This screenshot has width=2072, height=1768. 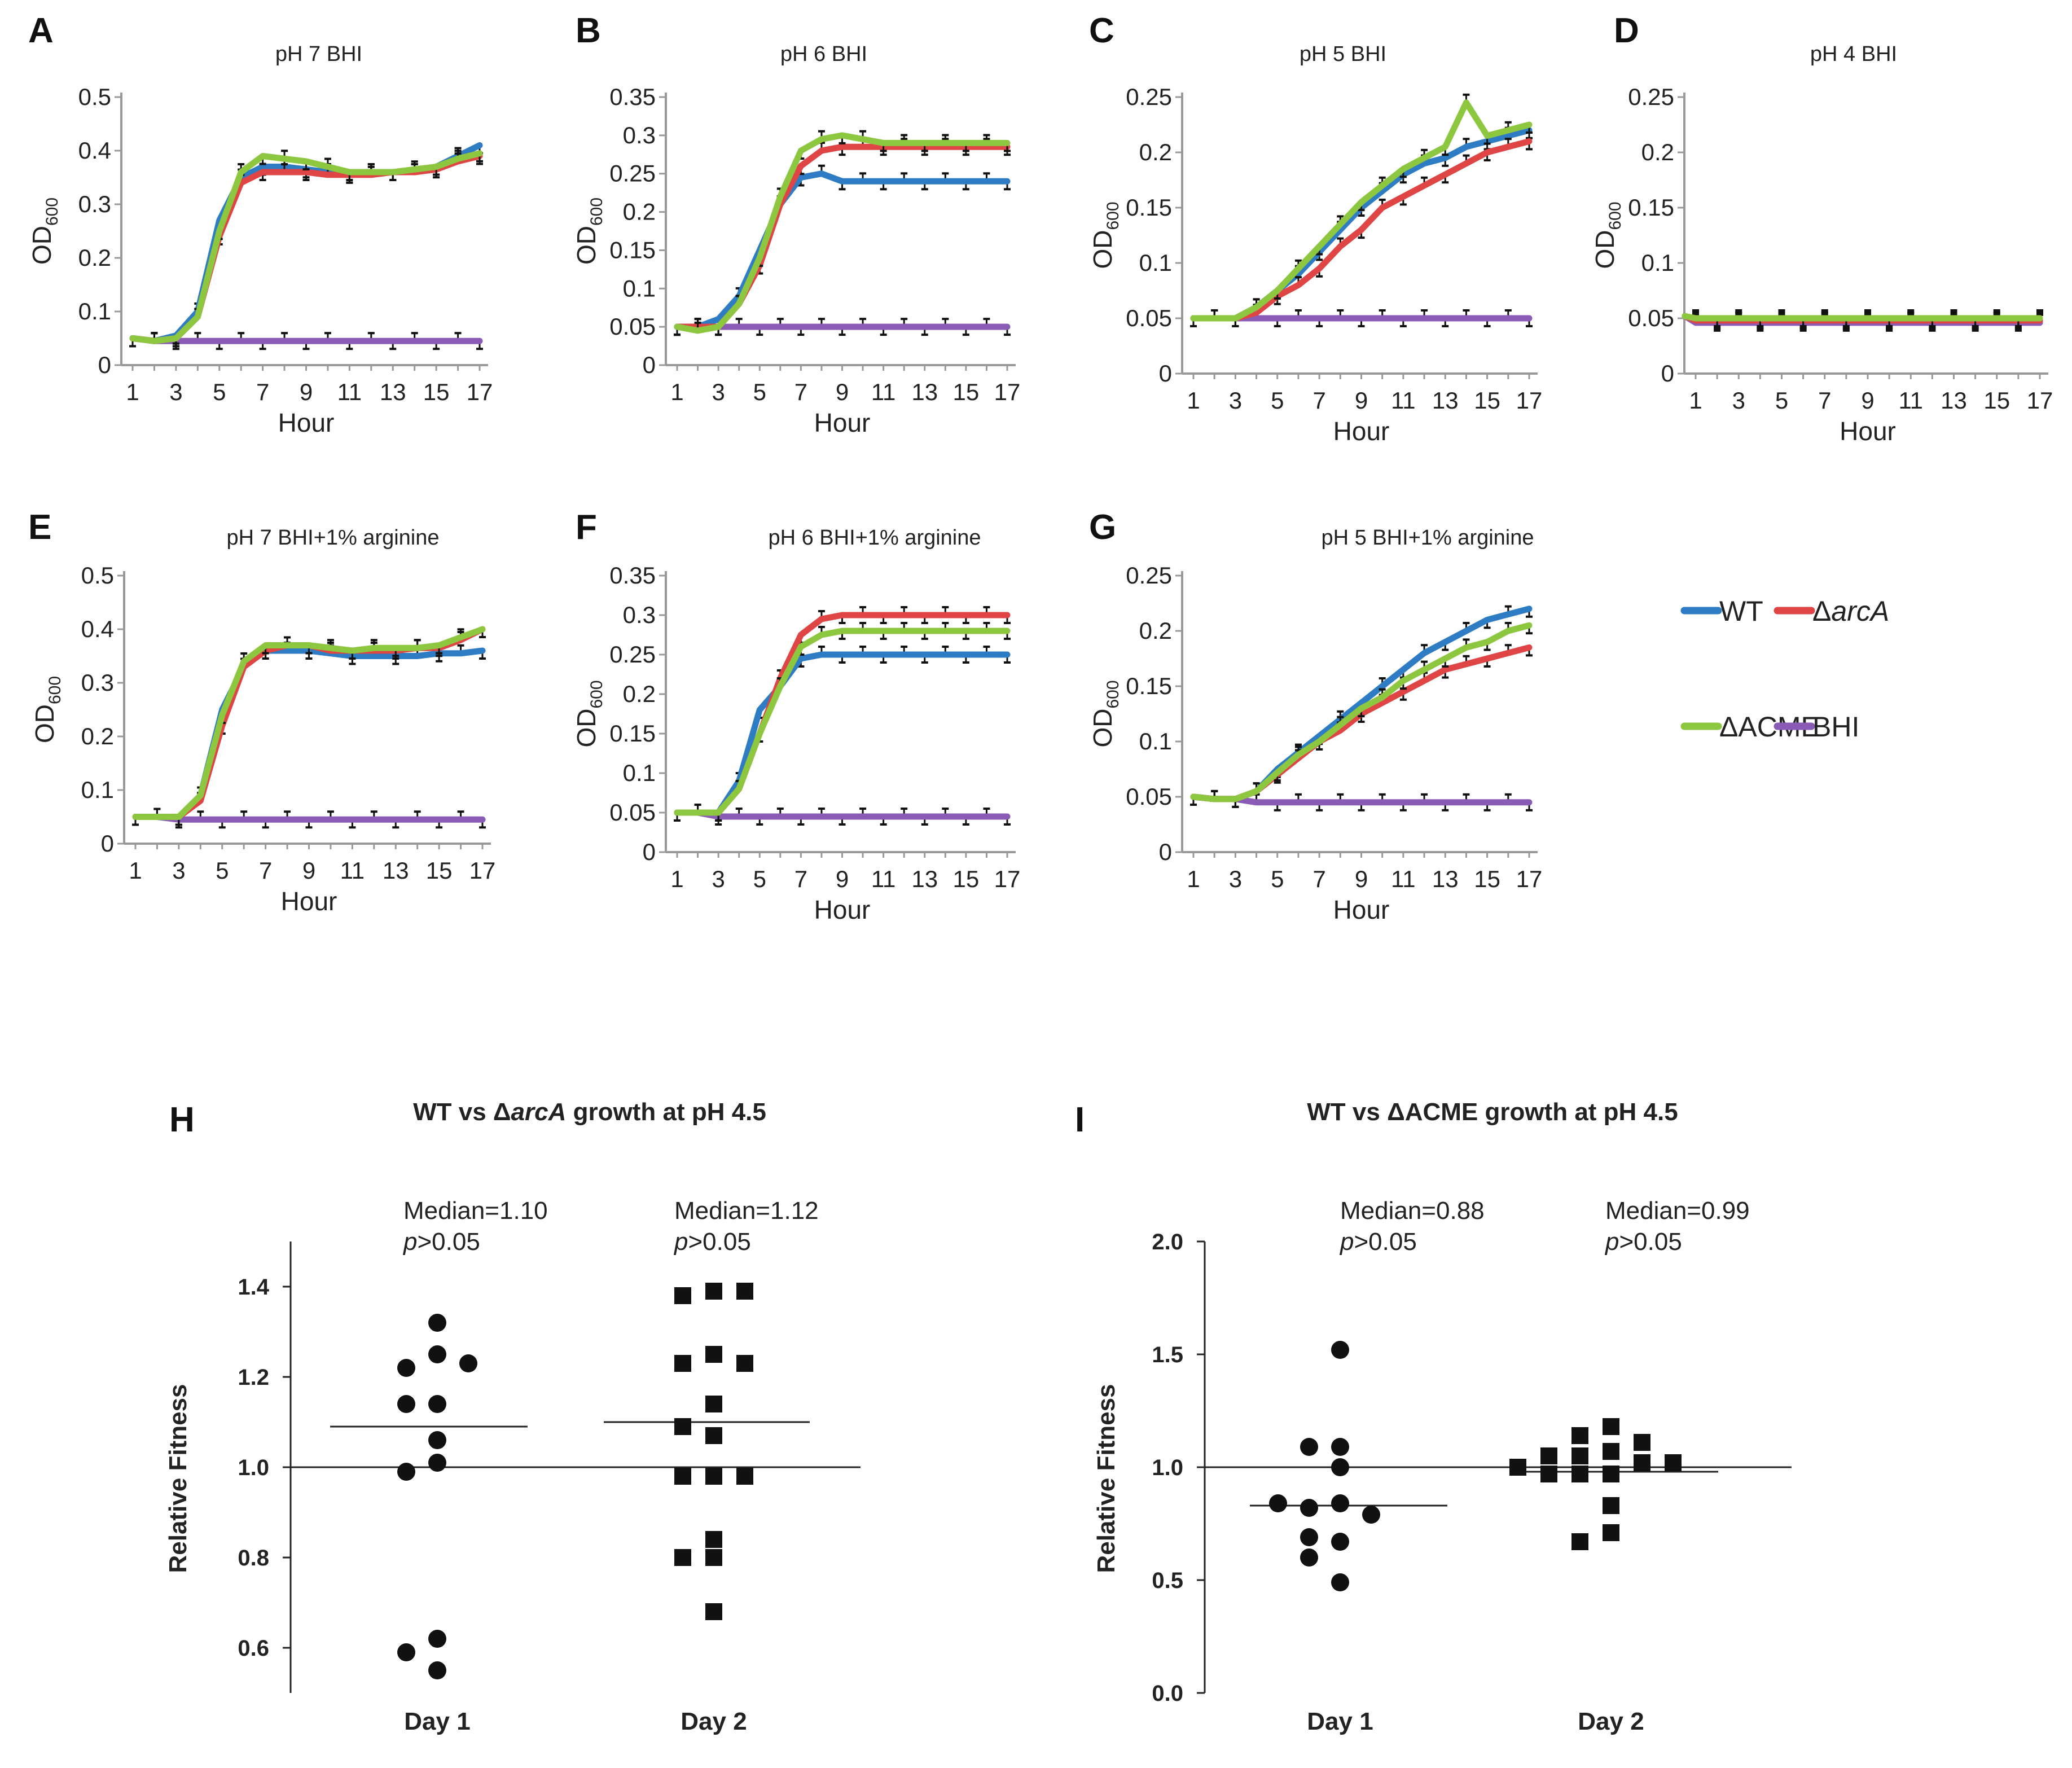 What do you see at coordinates (309, 818) in the screenshot?
I see `series-line-bhi` at bounding box center [309, 818].